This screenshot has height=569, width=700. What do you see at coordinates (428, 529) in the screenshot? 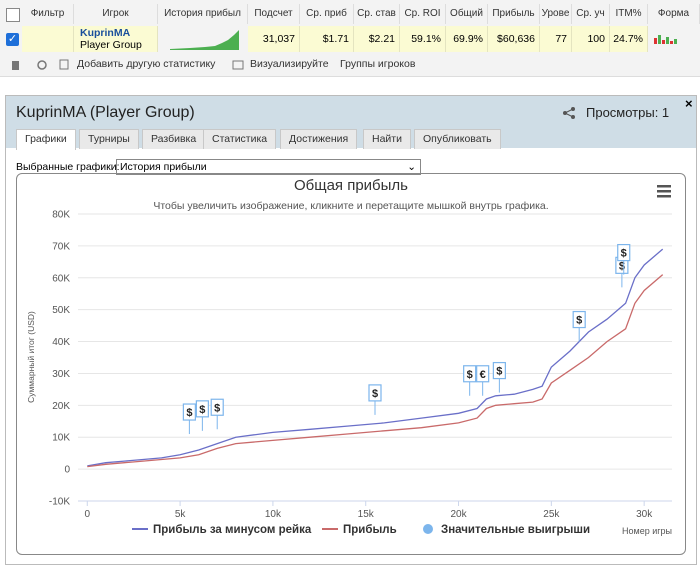
I see `legend-symbol` at bounding box center [428, 529].